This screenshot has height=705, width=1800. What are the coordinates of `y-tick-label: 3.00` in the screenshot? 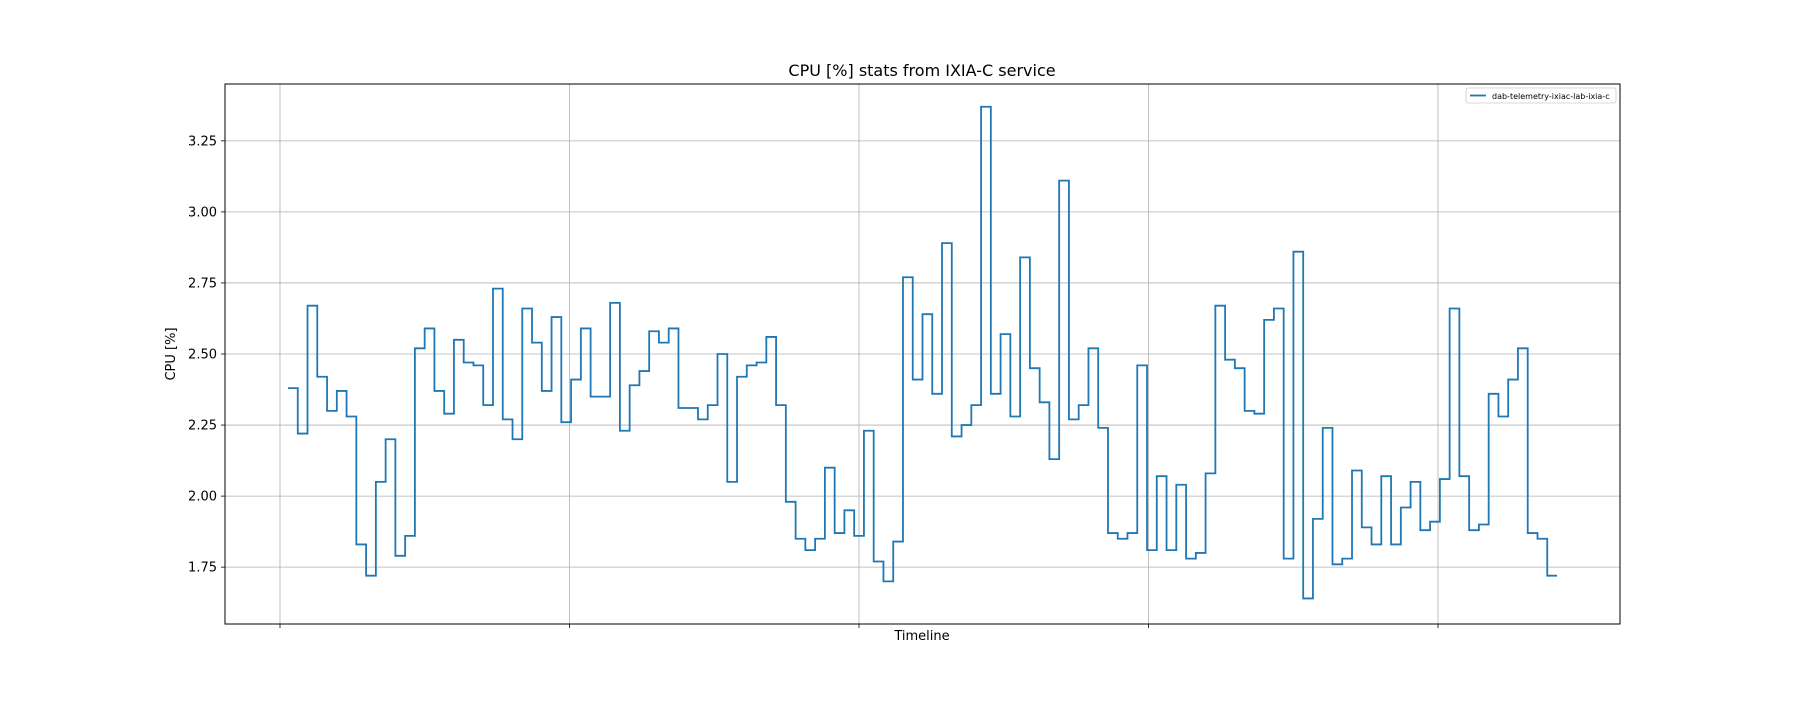 It's located at (202, 212).